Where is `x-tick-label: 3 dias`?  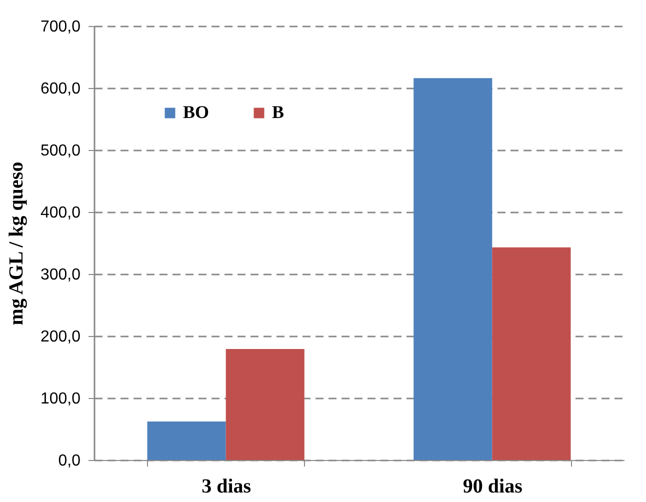 x-tick-label: 3 dias is located at coordinates (227, 487).